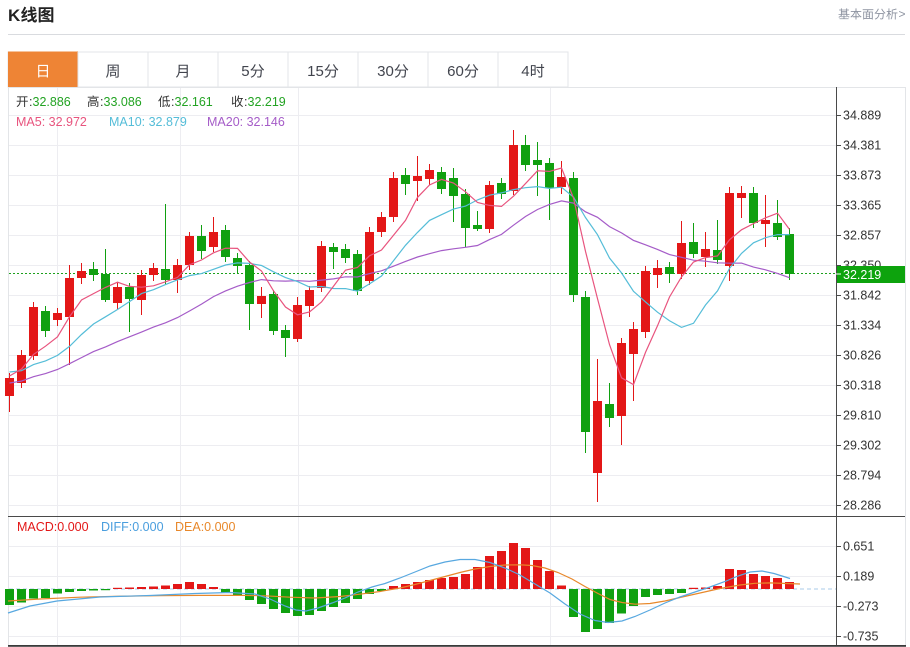  Describe the element at coordinates (862, 206) in the screenshot. I see `svg-text: 33.365` at that location.